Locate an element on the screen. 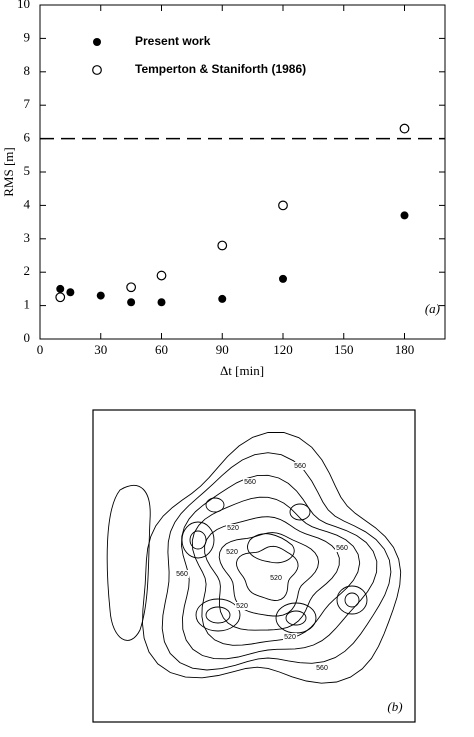 The image size is (474, 737). panel-label: (a) is located at coordinates (432, 308).